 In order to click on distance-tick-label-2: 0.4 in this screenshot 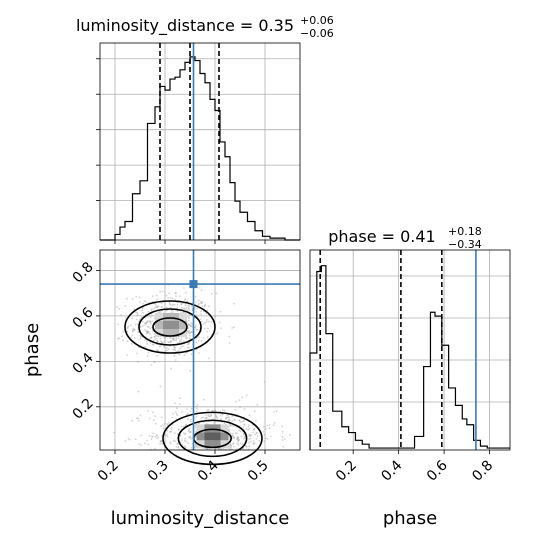, I will do `click(208, 470)`.